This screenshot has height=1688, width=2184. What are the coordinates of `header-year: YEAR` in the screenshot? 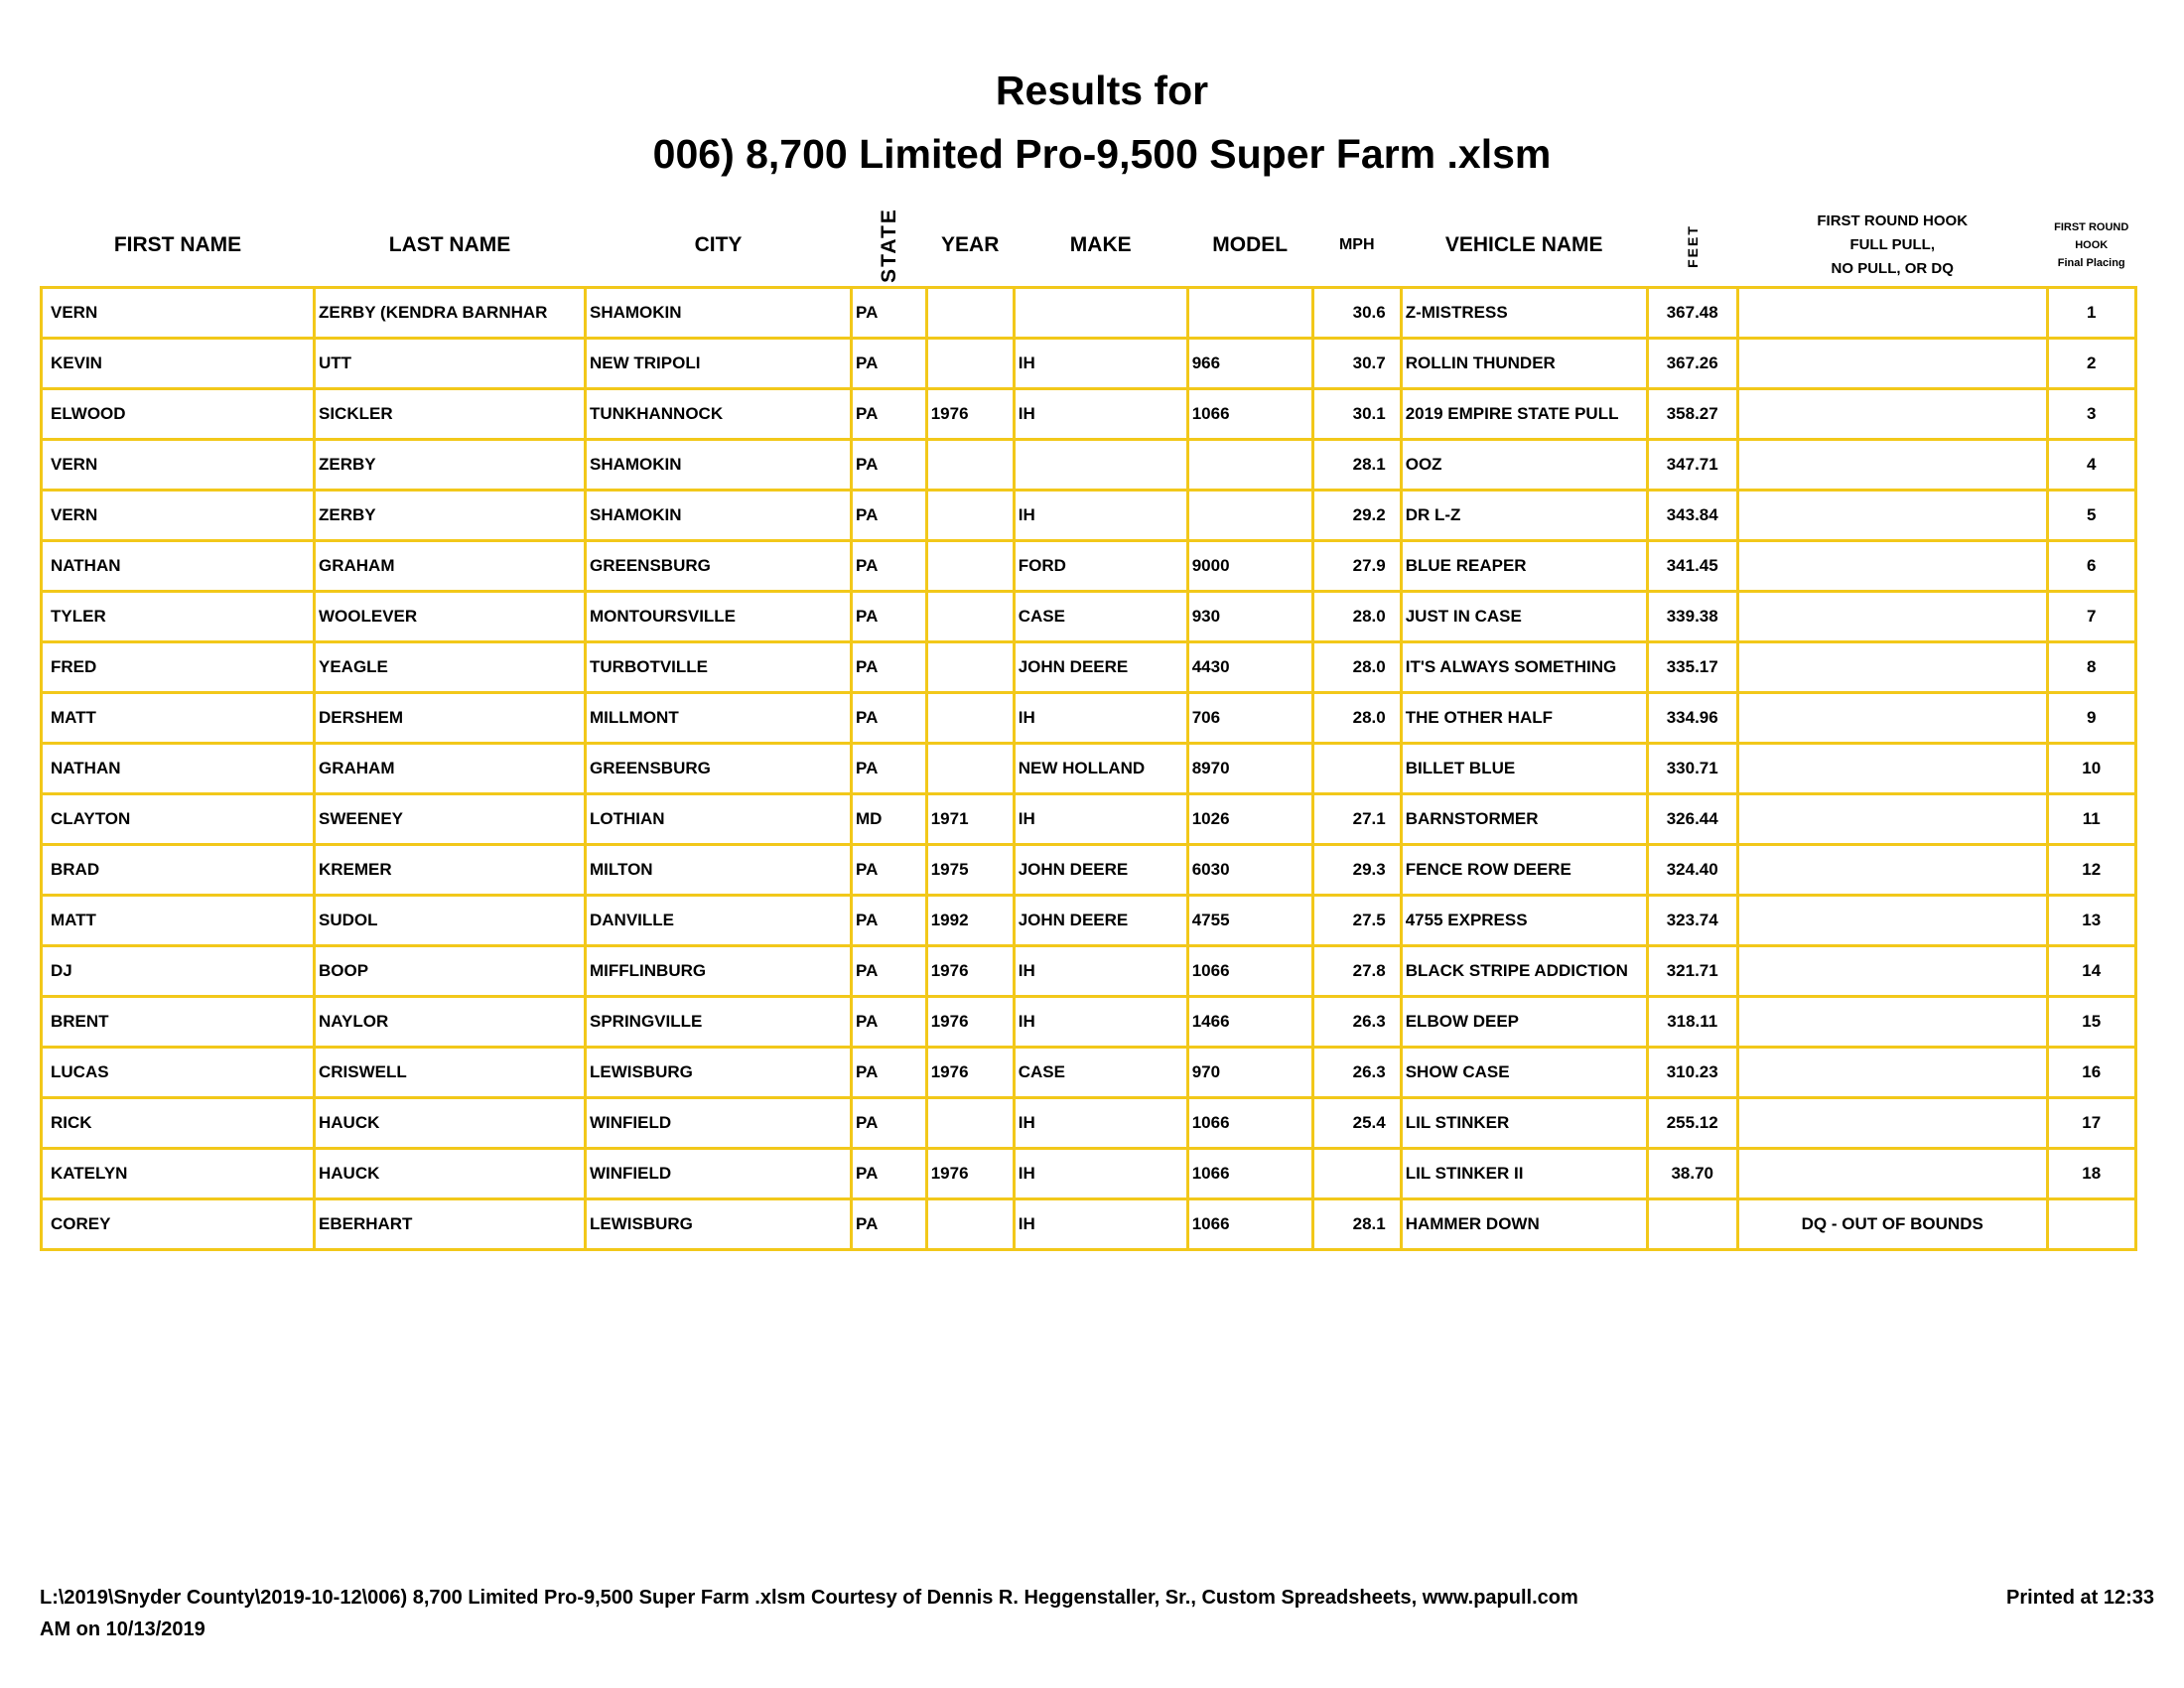 It's located at (970, 244).